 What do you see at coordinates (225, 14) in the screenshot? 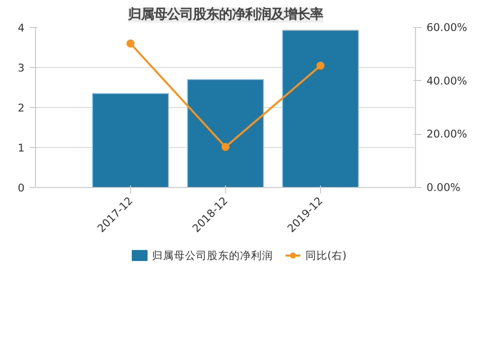
I see `chart-title: 归属母公司股东的净利润及增长率` at bounding box center [225, 14].